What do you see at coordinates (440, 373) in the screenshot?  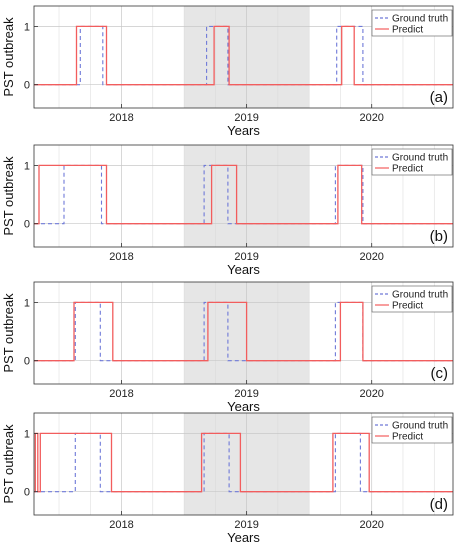 I see `panel-label: (c)` at bounding box center [440, 373].